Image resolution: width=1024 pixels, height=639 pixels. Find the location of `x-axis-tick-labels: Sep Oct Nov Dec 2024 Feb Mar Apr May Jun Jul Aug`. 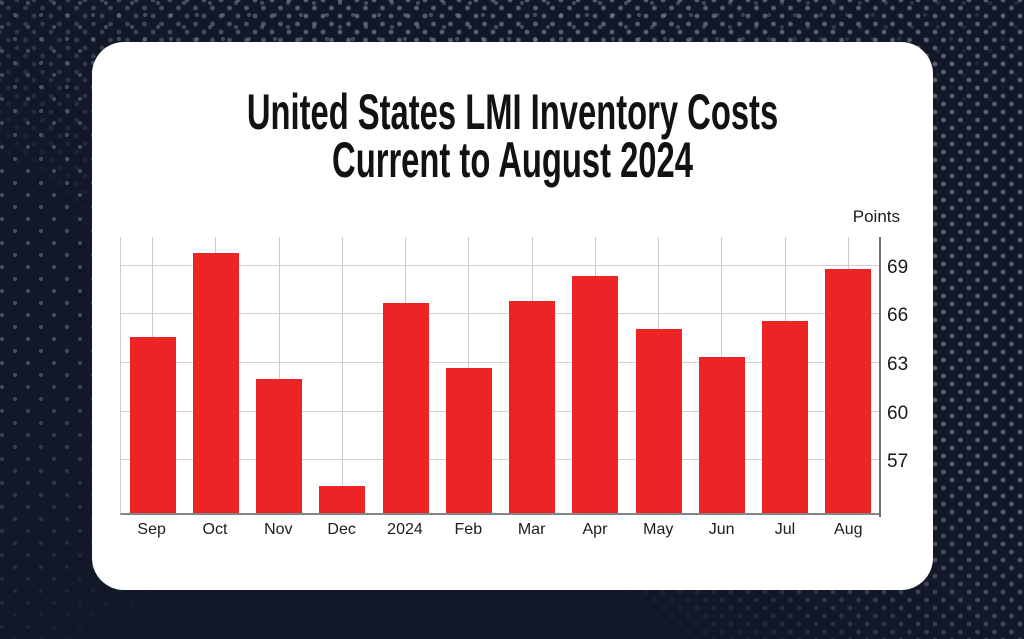

x-axis-tick-labels: Sep Oct Nov Dec 2024 Feb Mar Apr May Jun Jul Aug is located at coordinates (500, 530).